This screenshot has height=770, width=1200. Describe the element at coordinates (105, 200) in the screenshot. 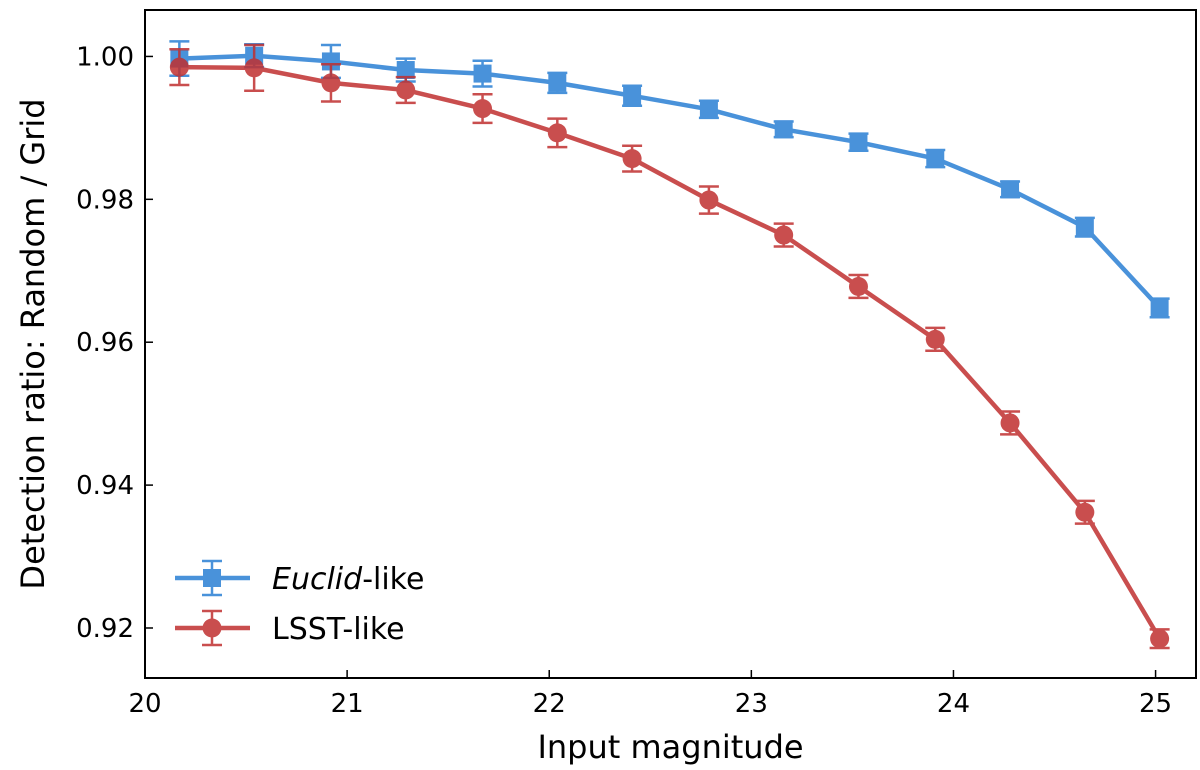

I see `y-tick-label: 0.98` at that location.